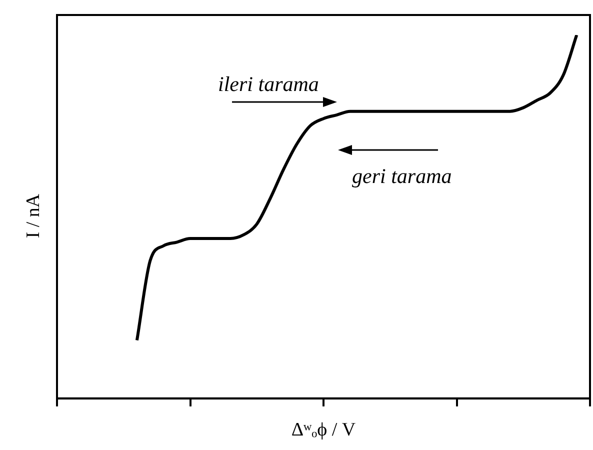 The height and width of the screenshot is (450, 593). Describe the element at coordinates (34, 216) in the screenshot. I see `y-axis-title: I / nA` at that location.